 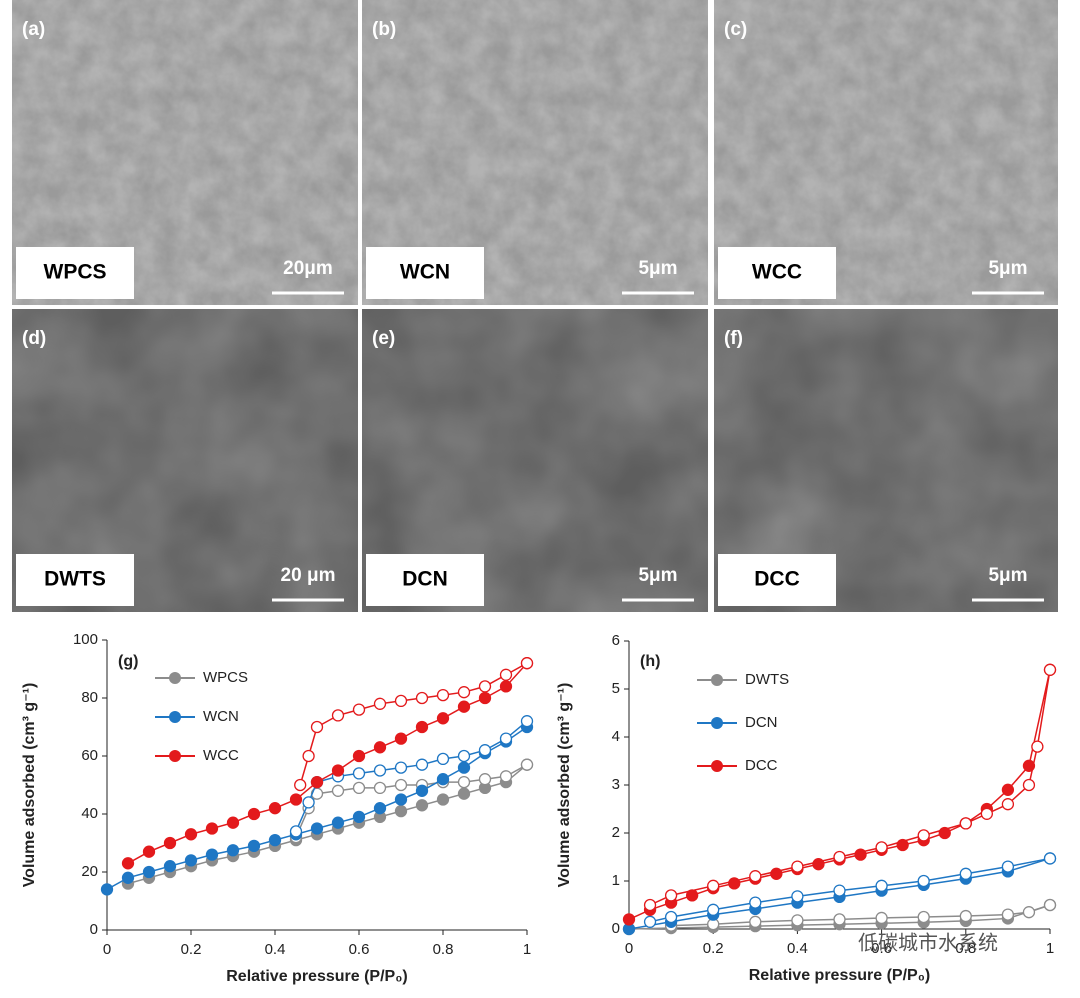 What do you see at coordinates (33, 29) in the screenshot?
I see `panel-label: (a)` at bounding box center [33, 29].